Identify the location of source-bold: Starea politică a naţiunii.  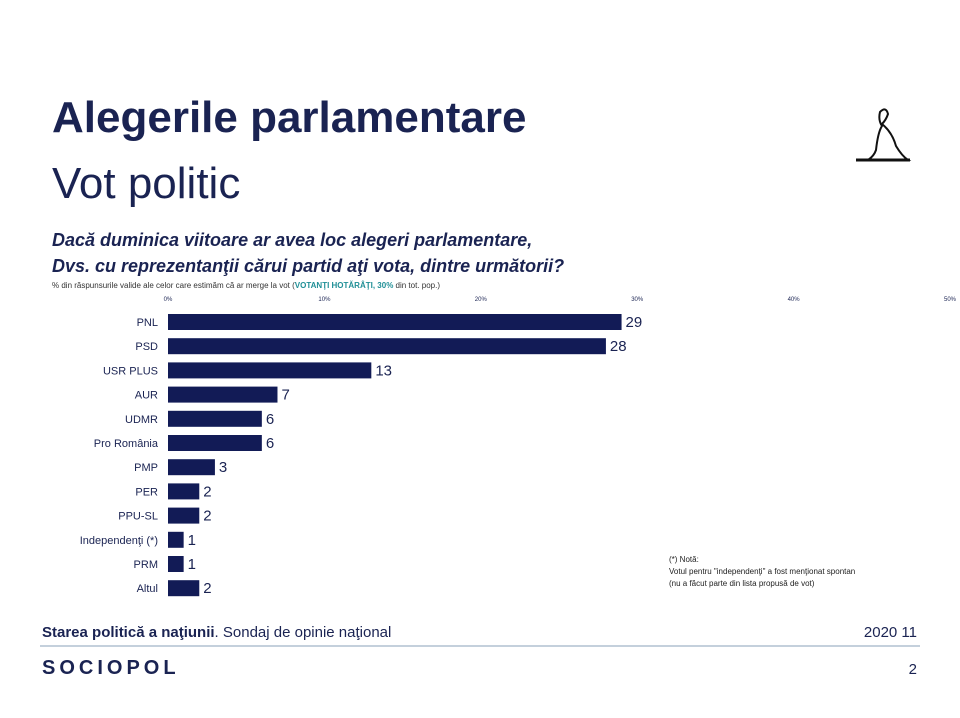
(128, 632).